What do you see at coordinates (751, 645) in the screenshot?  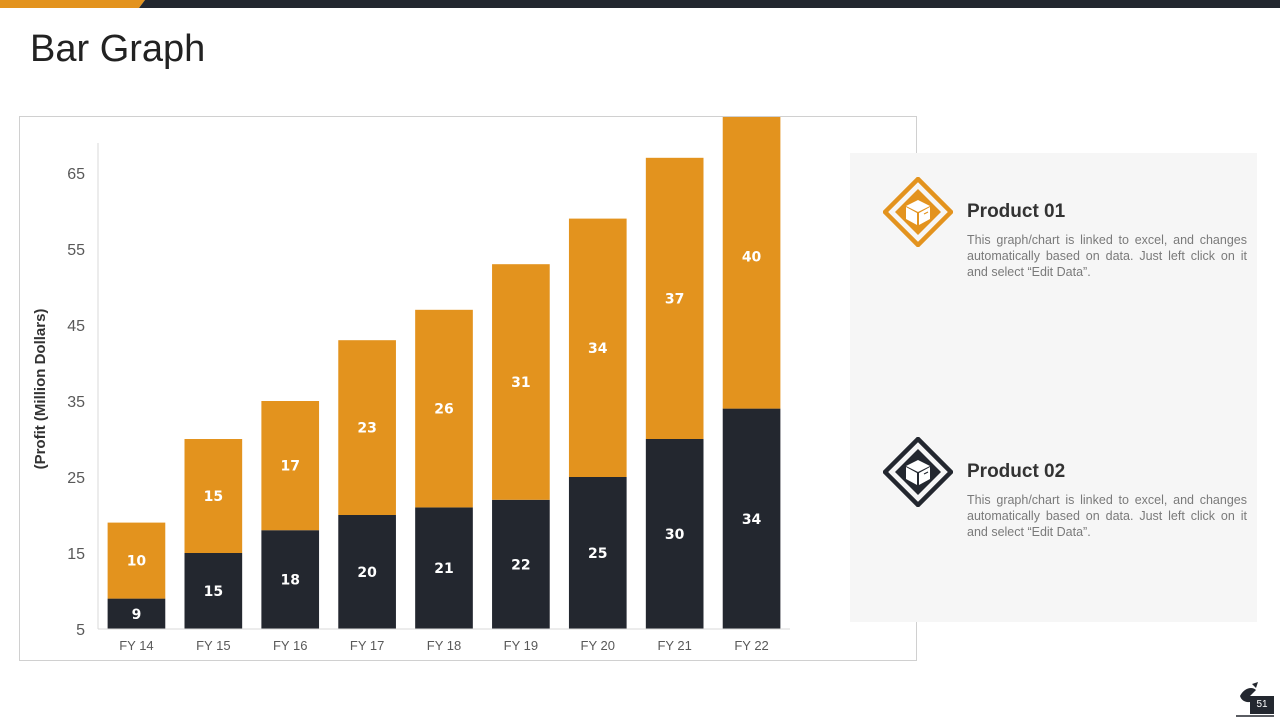 I see `x-tick-label: FY 22` at bounding box center [751, 645].